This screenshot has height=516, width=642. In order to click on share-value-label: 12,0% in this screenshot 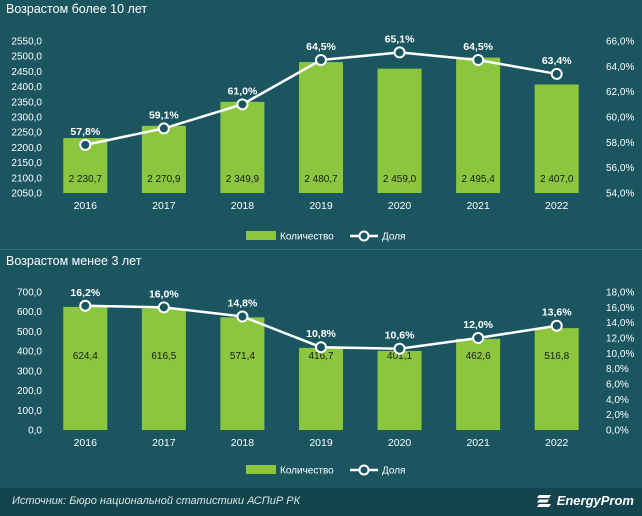, I will do `click(478, 325)`.